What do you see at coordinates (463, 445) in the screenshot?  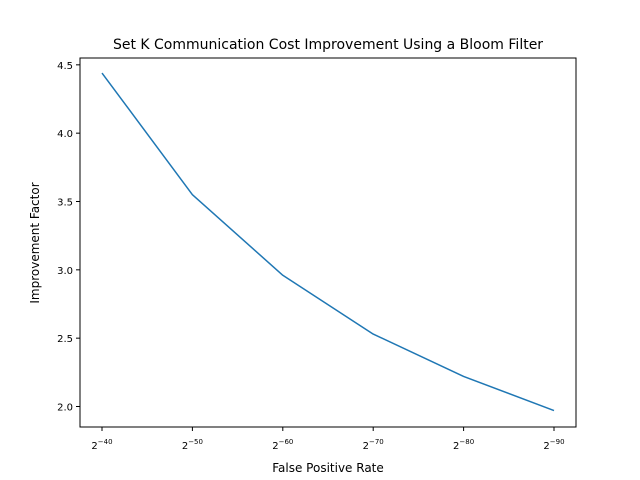 I see `x-tick-label: 2−80` at bounding box center [463, 445].